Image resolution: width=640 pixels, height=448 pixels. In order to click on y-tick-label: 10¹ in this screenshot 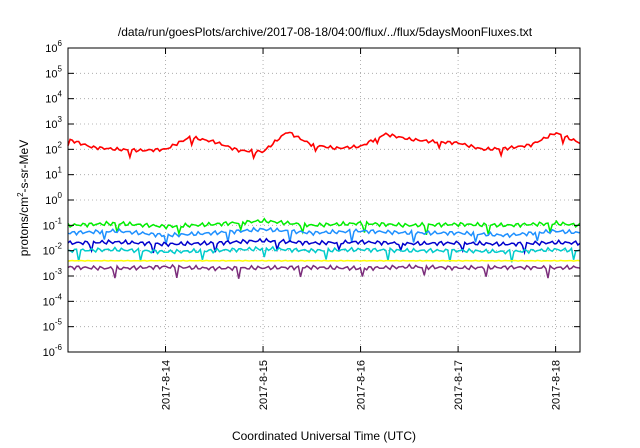, I will do `click(53, 174)`.